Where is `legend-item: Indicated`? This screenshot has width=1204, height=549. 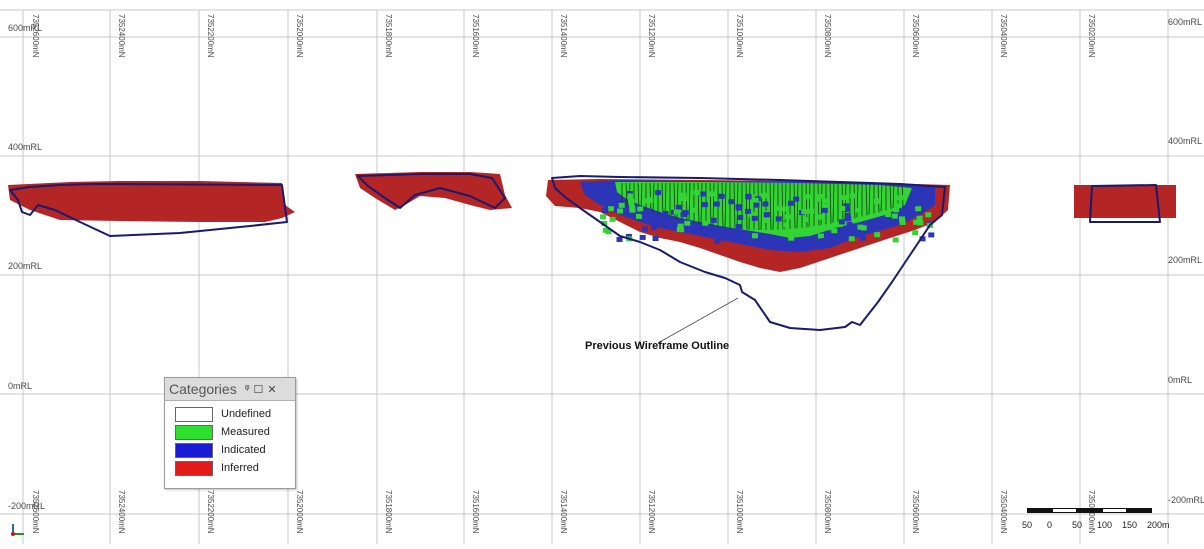 legend-item: Indicated is located at coordinates (230, 450).